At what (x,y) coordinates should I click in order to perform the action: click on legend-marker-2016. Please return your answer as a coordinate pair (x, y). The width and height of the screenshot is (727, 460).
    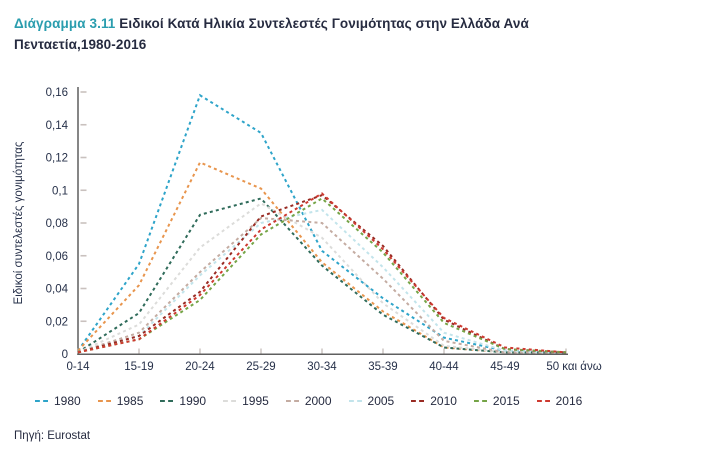
    Looking at the image, I should click on (543, 401).